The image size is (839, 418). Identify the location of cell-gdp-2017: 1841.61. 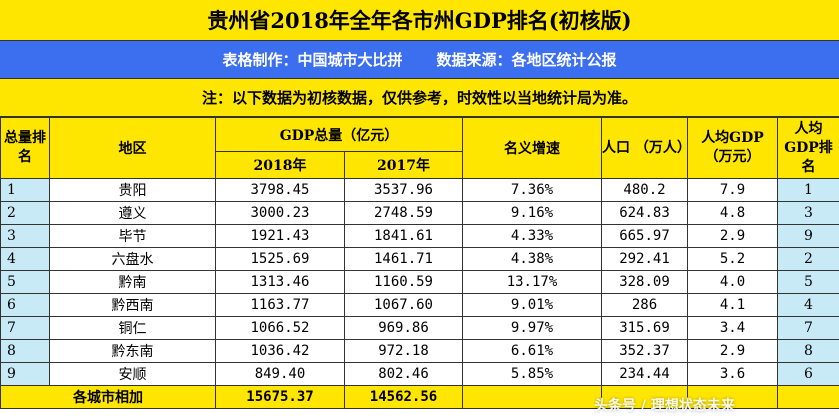
(403, 236).